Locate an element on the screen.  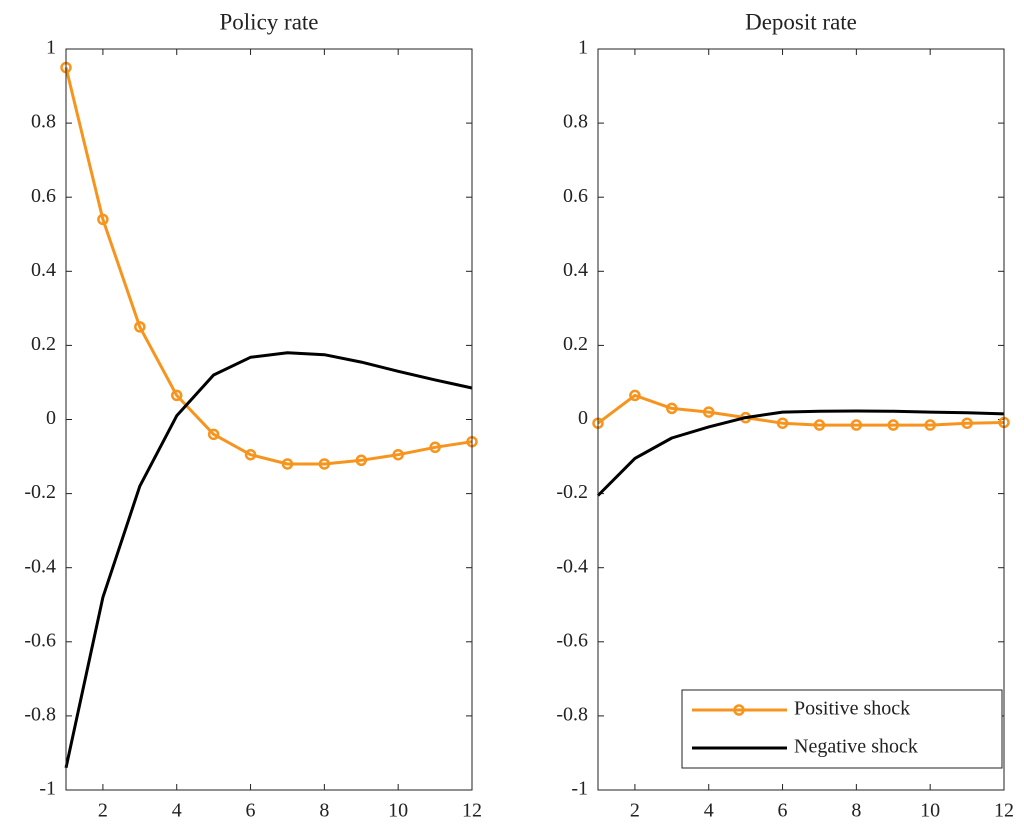
legend-box is located at coordinates (842, 729).